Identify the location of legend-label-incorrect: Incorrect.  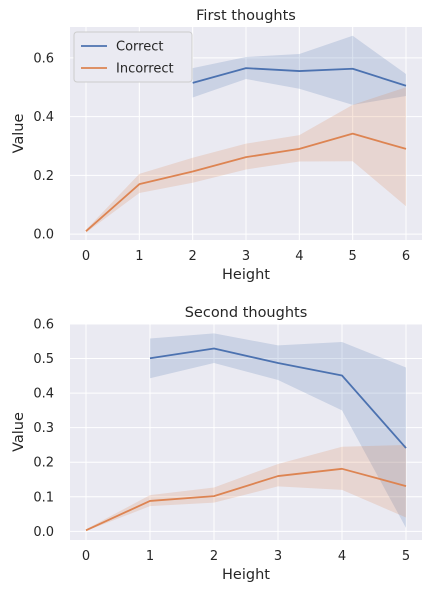
(145, 69).